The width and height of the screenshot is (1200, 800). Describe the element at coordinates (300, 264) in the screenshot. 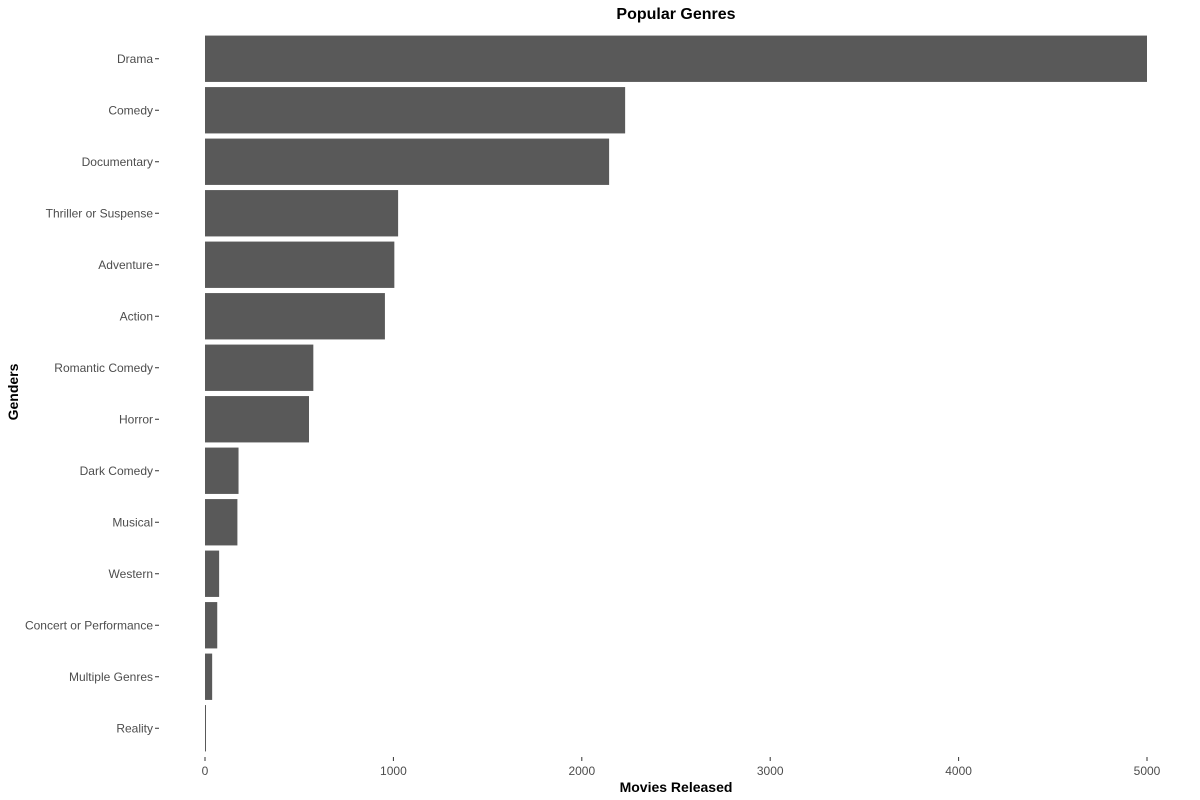

I see `bar-adventure` at that location.